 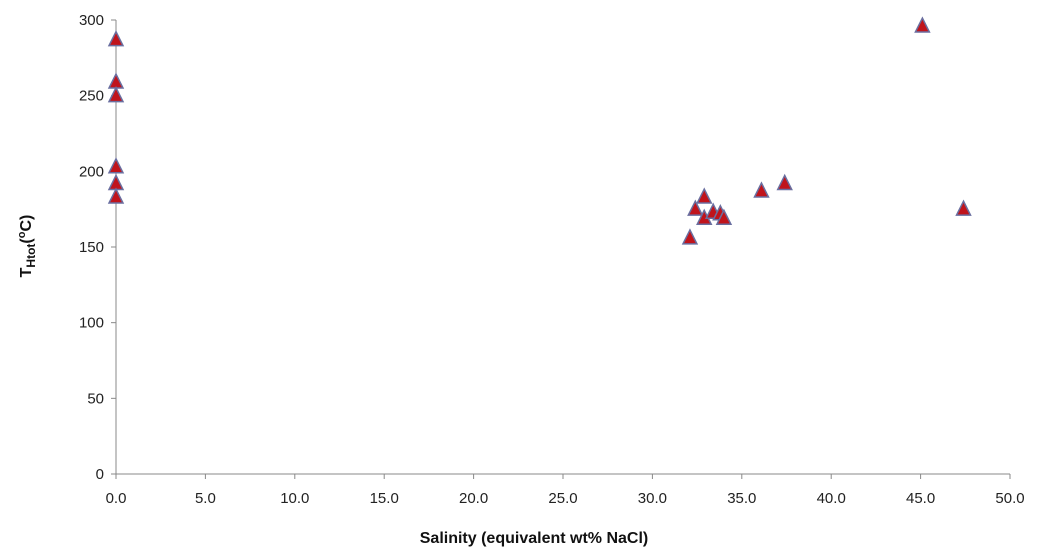 What do you see at coordinates (22, 234) in the screenshot?
I see `y-axis-title-superscript: o` at bounding box center [22, 234].